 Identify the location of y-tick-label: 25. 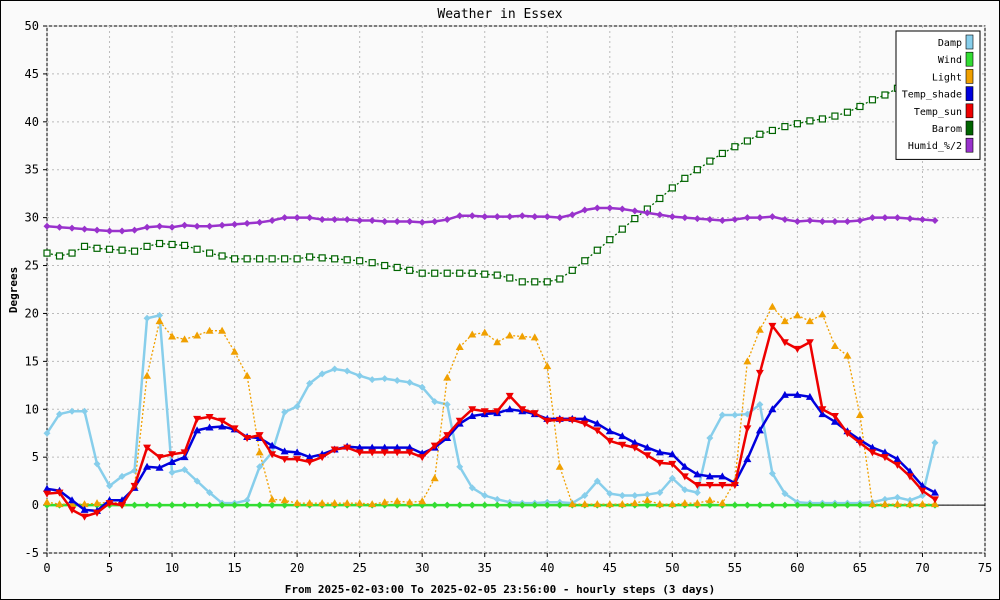
(32, 266).